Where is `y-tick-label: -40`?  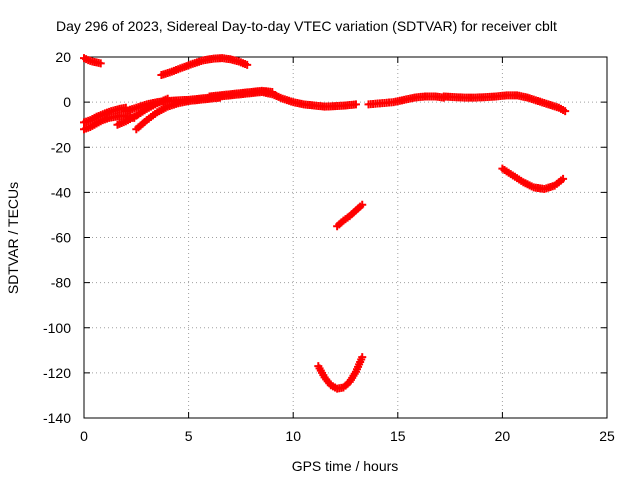
y-tick-label: -40 is located at coordinates (61, 192).